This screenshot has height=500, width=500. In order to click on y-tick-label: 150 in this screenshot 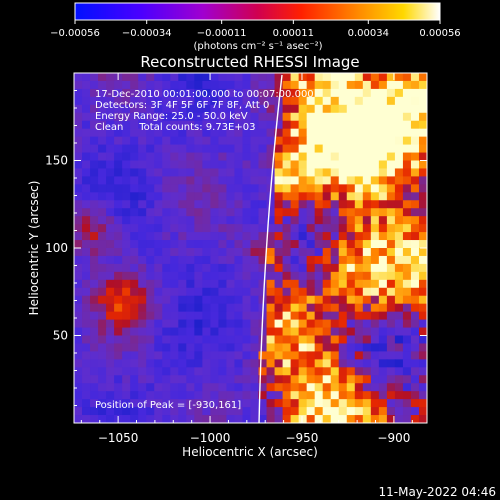, I will do `click(56, 161)`.